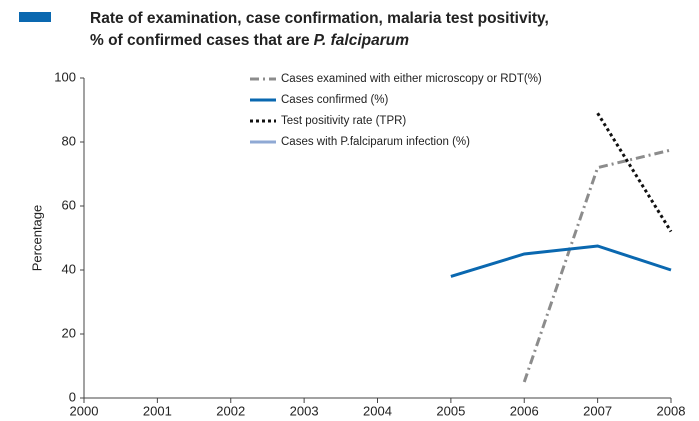 The image size is (699, 421). I want to click on chart-title: P. falciparum, so click(362, 40).